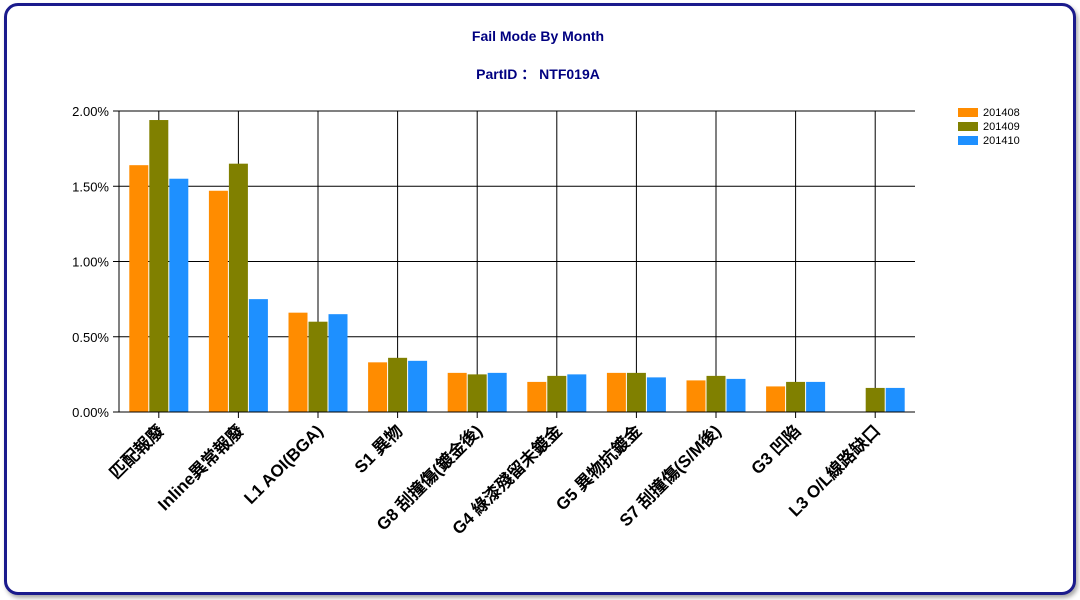 Image resolution: width=1080 pixels, height=600 pixels. What do you see at coordinates (201, 467) in the screenshot?
I see `x-tick-label: Inline異常報廢` at bounding box center [201, 467].